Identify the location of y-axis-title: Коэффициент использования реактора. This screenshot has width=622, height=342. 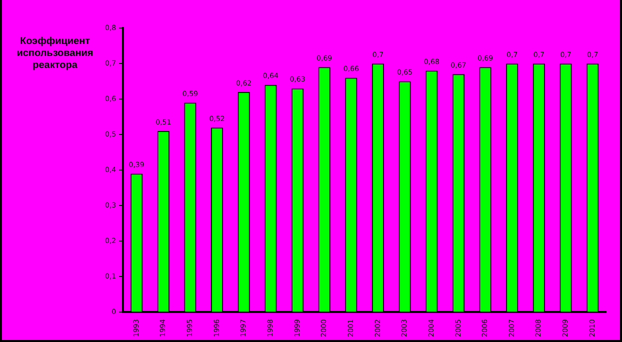
(55, 54).